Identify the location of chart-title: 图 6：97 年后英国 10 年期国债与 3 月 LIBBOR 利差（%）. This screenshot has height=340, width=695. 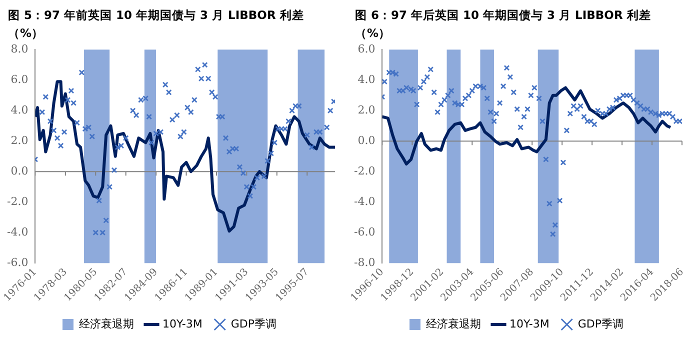
(503, 23).